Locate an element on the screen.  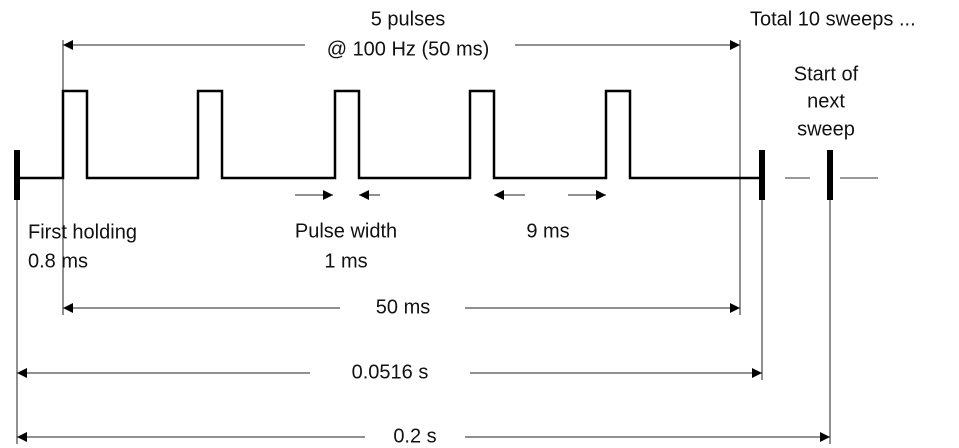
first-holding-label: First holding is located at coordinates (82, 232).